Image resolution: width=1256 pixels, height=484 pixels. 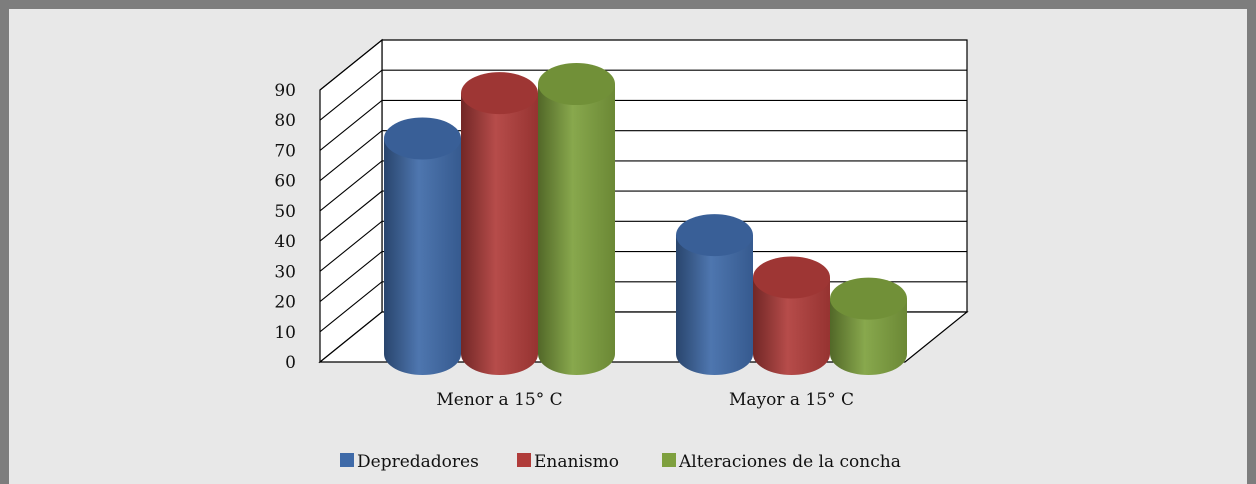 What do you see at coordinates (285, 121) in the screenshot?
I see `y-tick-label: 80` at bounding box center [285, 121].